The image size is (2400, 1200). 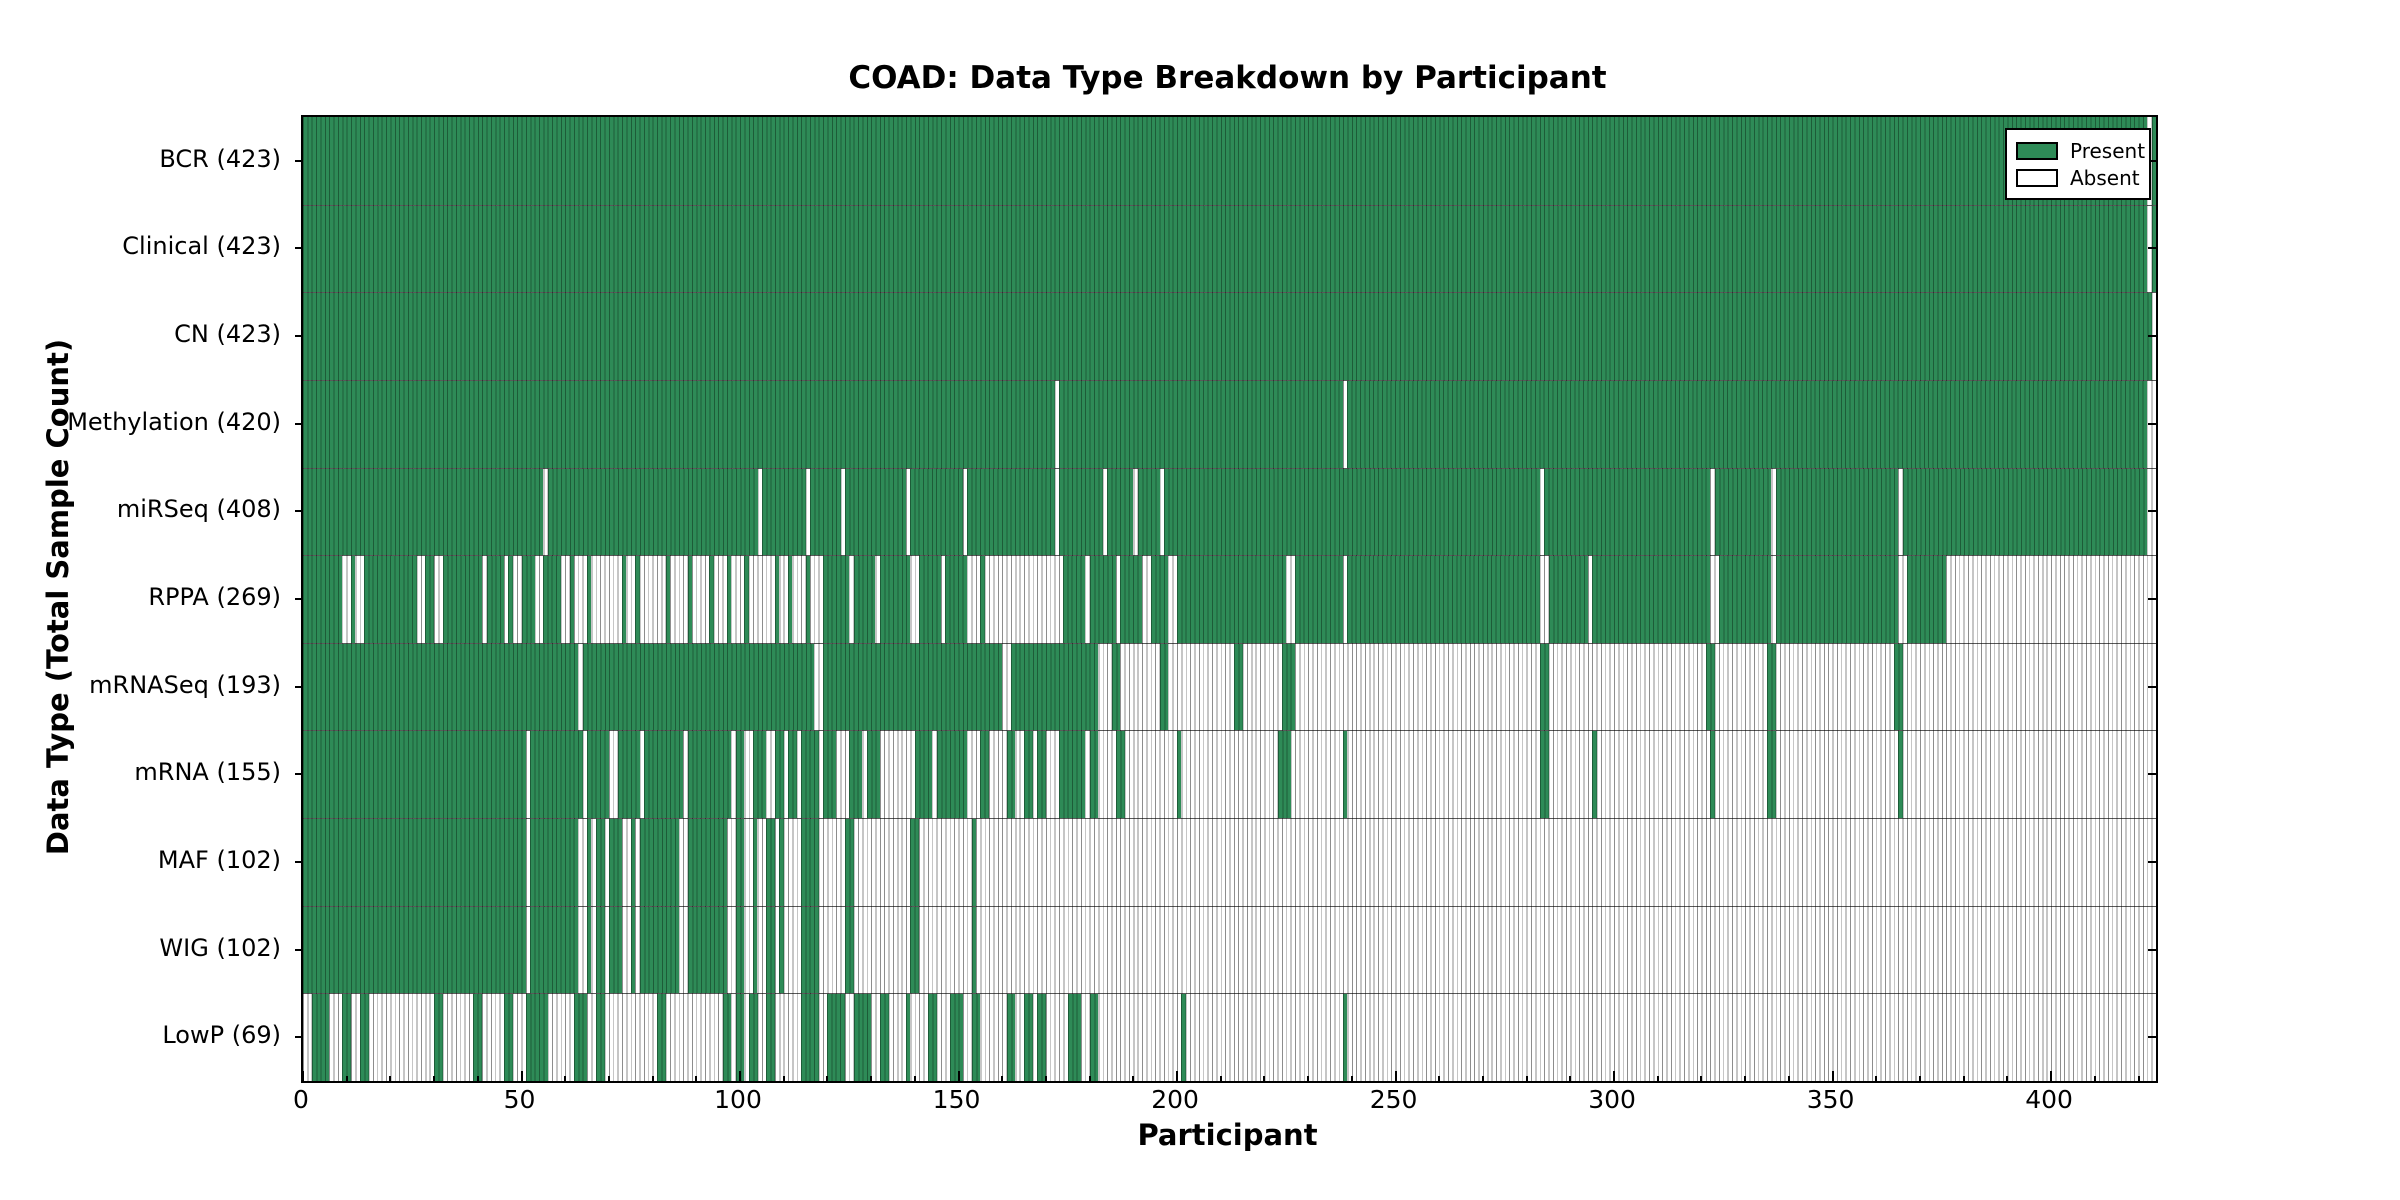 What do you see at coordinates (1175, 1099) in the screenshot?
I see `x-tick-label: 200` at bounding box center [1175, 1099].